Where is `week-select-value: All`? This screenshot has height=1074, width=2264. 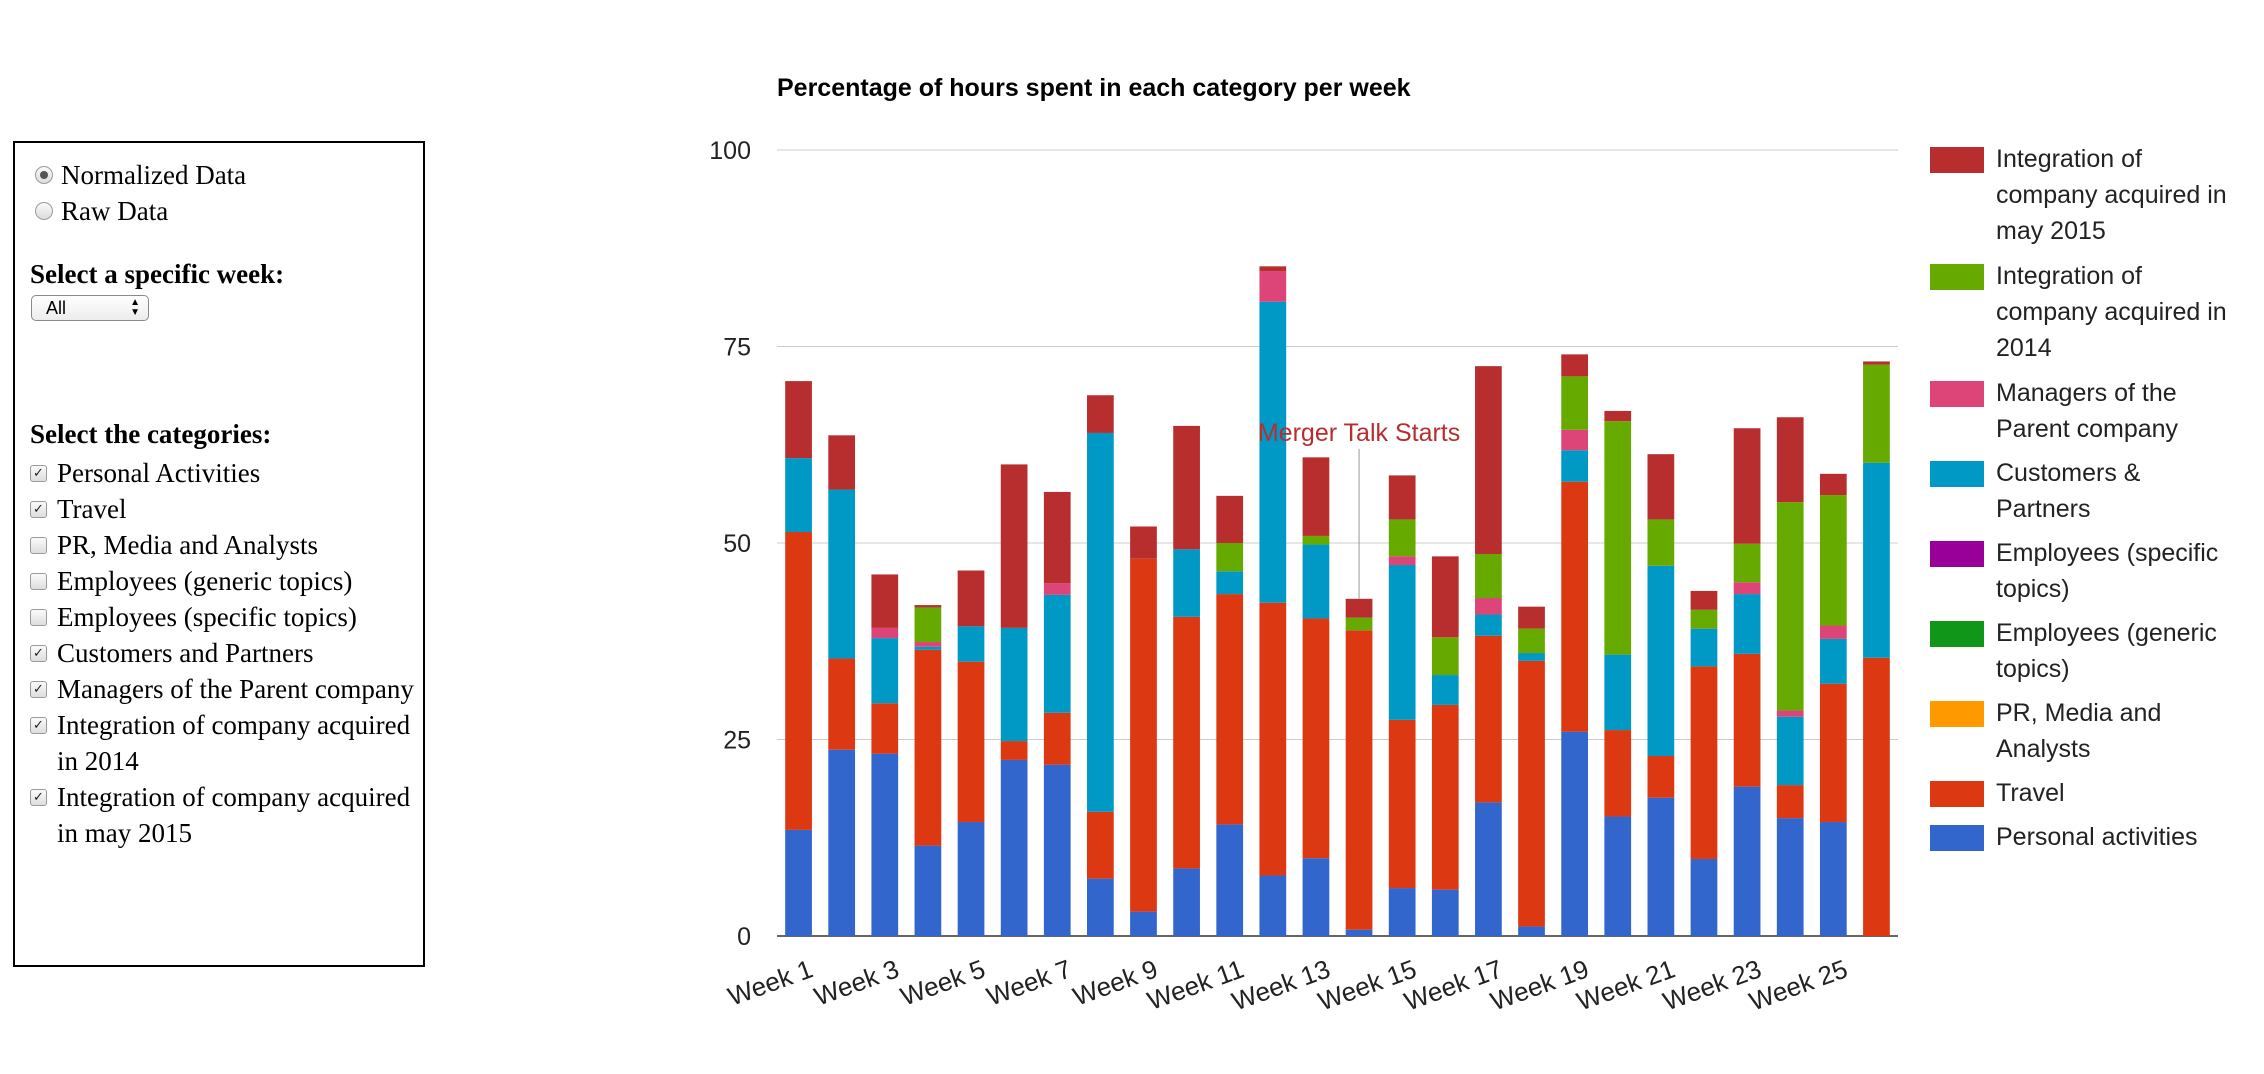
week-select-value: All is located at coordinates (56, 308).